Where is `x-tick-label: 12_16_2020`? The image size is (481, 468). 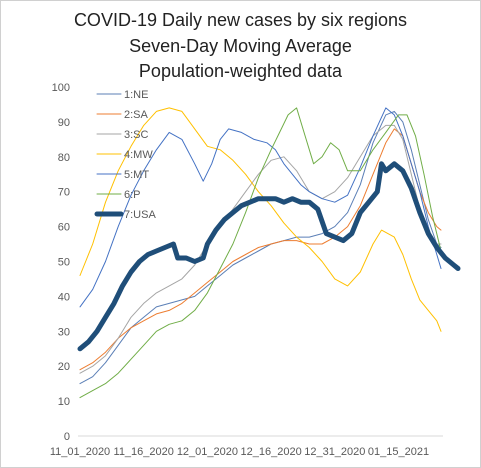
x-tick-label: 12_16_2020 is located at coordinates (271, 452).